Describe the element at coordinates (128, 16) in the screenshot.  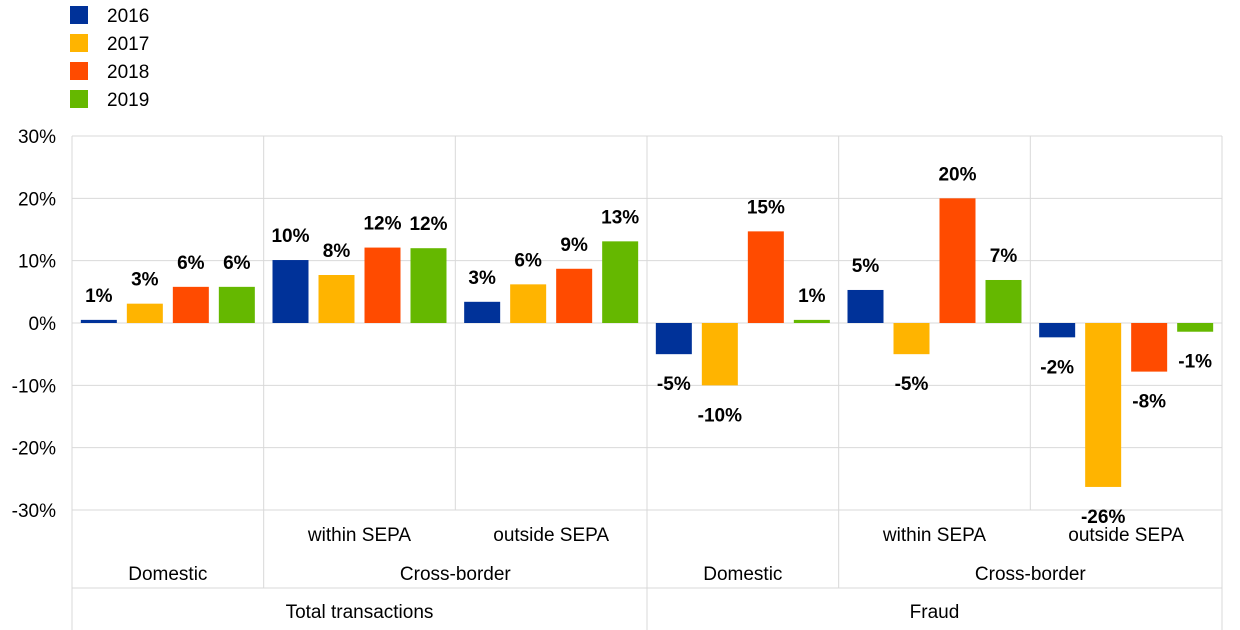
I see `legend-label: 2016` at that location.